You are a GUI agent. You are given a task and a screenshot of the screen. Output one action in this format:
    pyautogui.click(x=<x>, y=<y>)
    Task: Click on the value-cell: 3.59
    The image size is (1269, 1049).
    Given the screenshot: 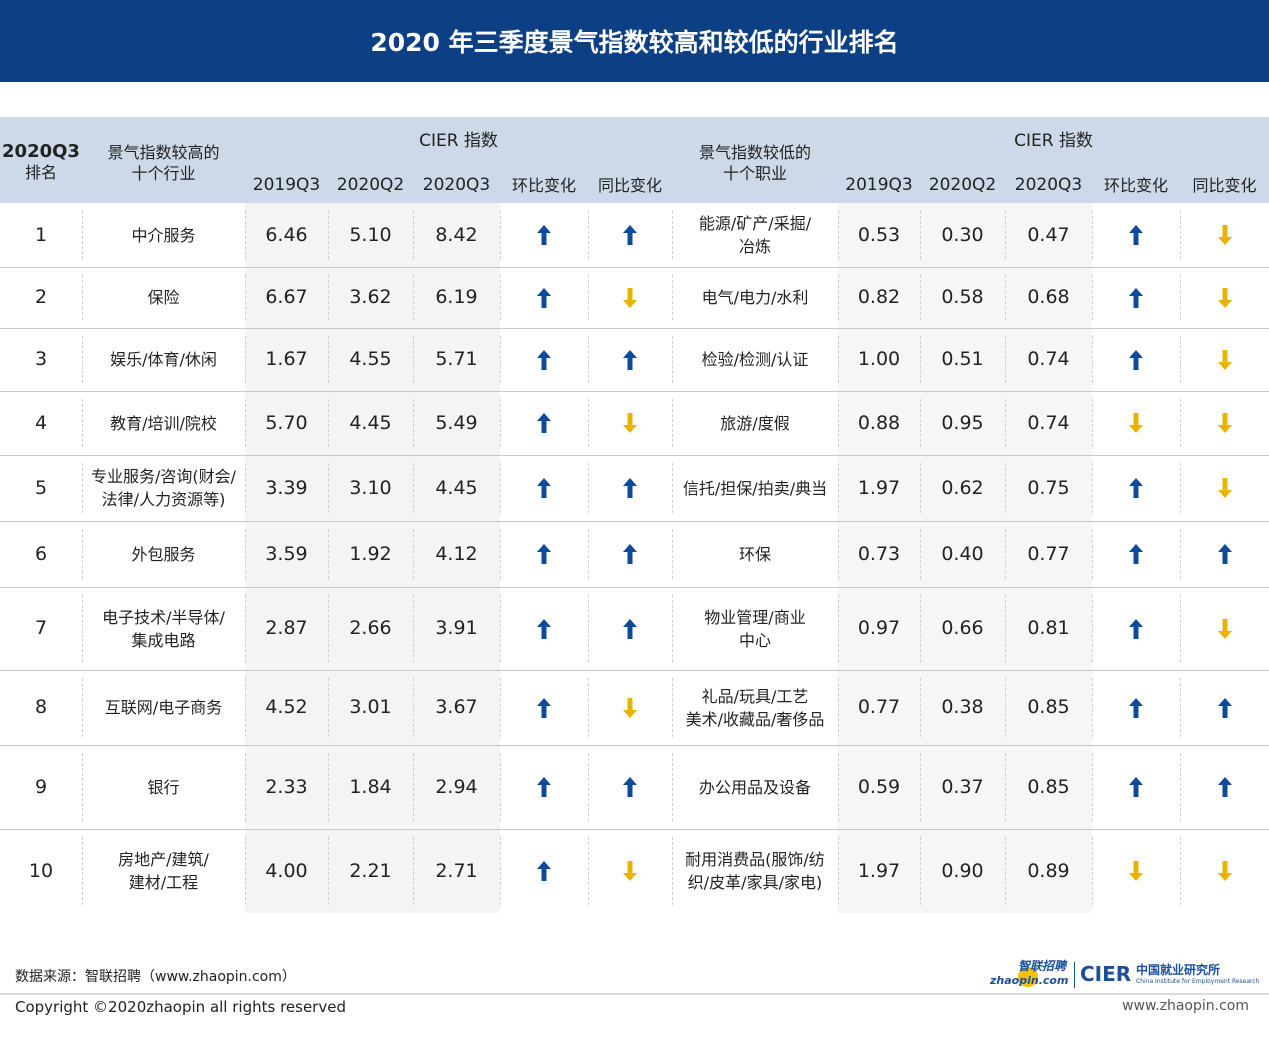 What is the action you would take?
    pyautogui.click(x=286, y=553)
    